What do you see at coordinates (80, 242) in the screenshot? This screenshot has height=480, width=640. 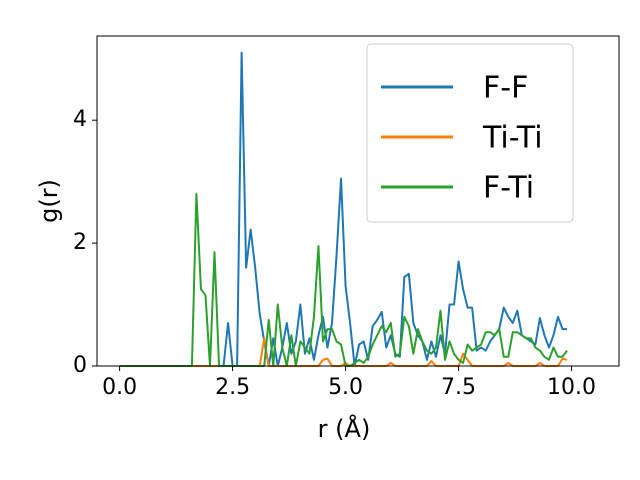 I see `y-tick-label: 2` at bounding box center [80, 242].